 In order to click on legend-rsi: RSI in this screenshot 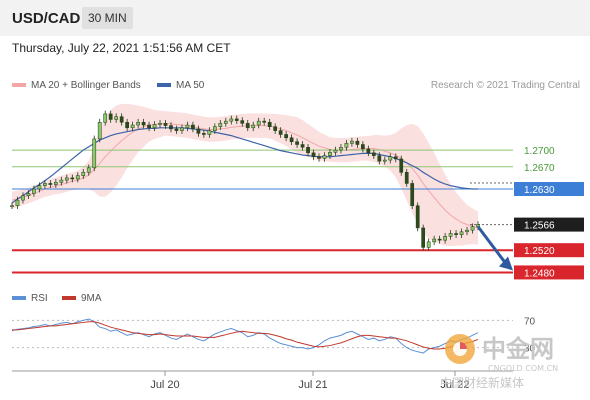, I will do `click(30, 298)`.